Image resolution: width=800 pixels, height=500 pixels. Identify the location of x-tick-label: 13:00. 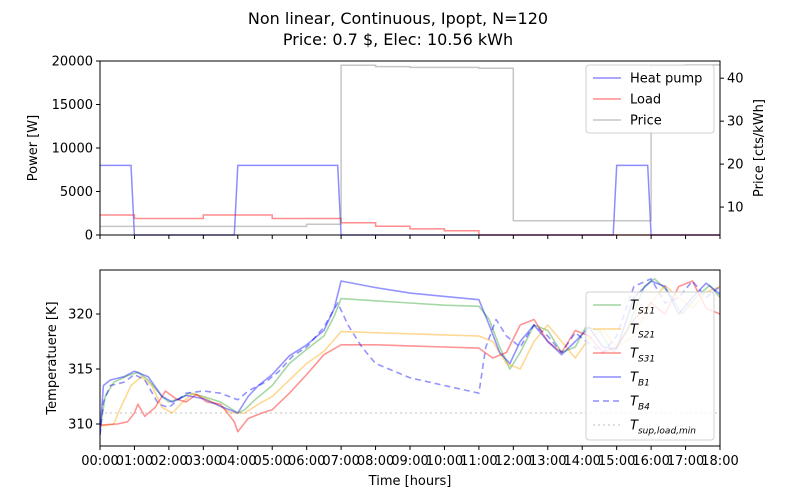
(547, 461).